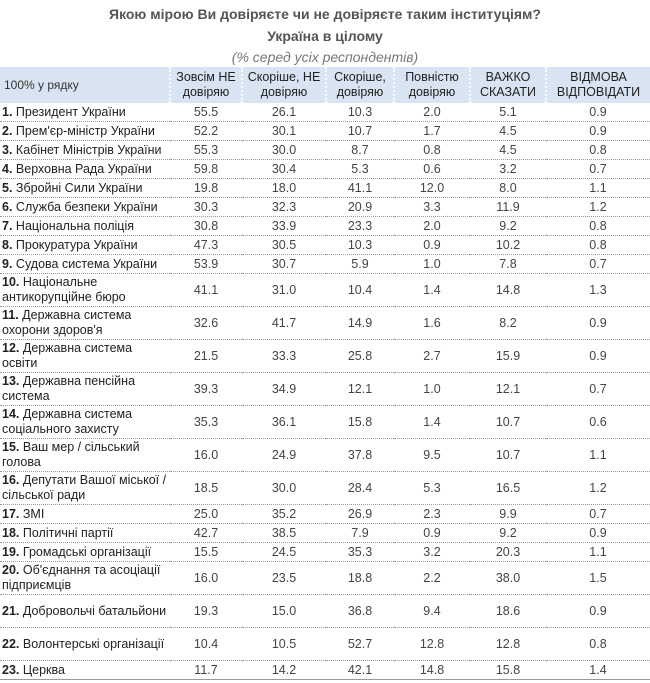  What do you see at coordinates (508, 150) in the screenshot?
I see `cell-value: 4.5` at bounding box center [508, 150].